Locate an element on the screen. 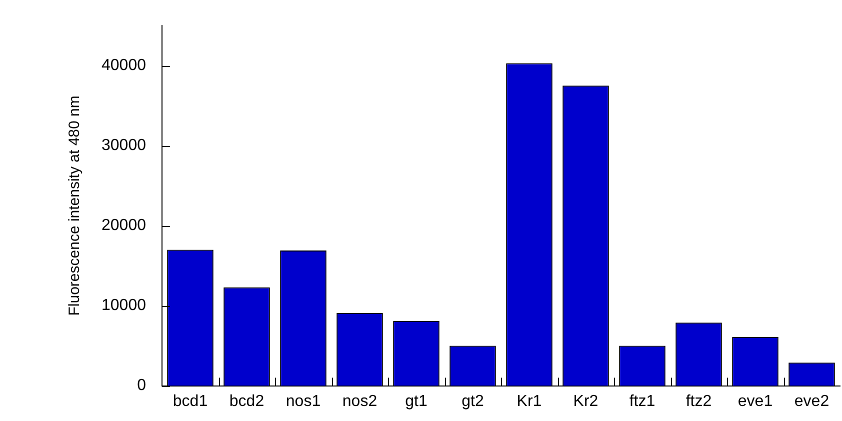 This screenshot has height=421, width=842. y-tick-label: 0 is located at coordinates (141, 385).